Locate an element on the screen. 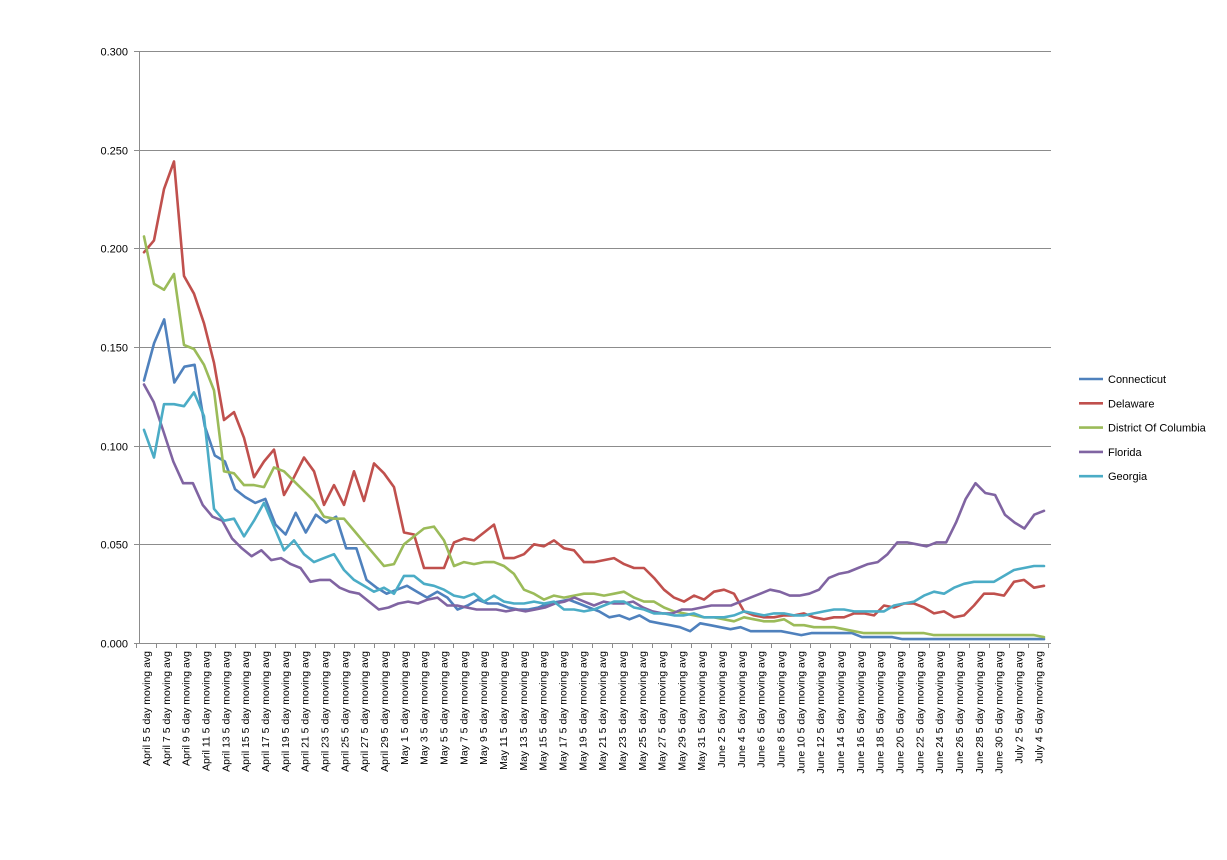 This screenshot has width=1227, height=860. x-tick-label: May 29 5 day moving avg is located at coordinates (682, 711).